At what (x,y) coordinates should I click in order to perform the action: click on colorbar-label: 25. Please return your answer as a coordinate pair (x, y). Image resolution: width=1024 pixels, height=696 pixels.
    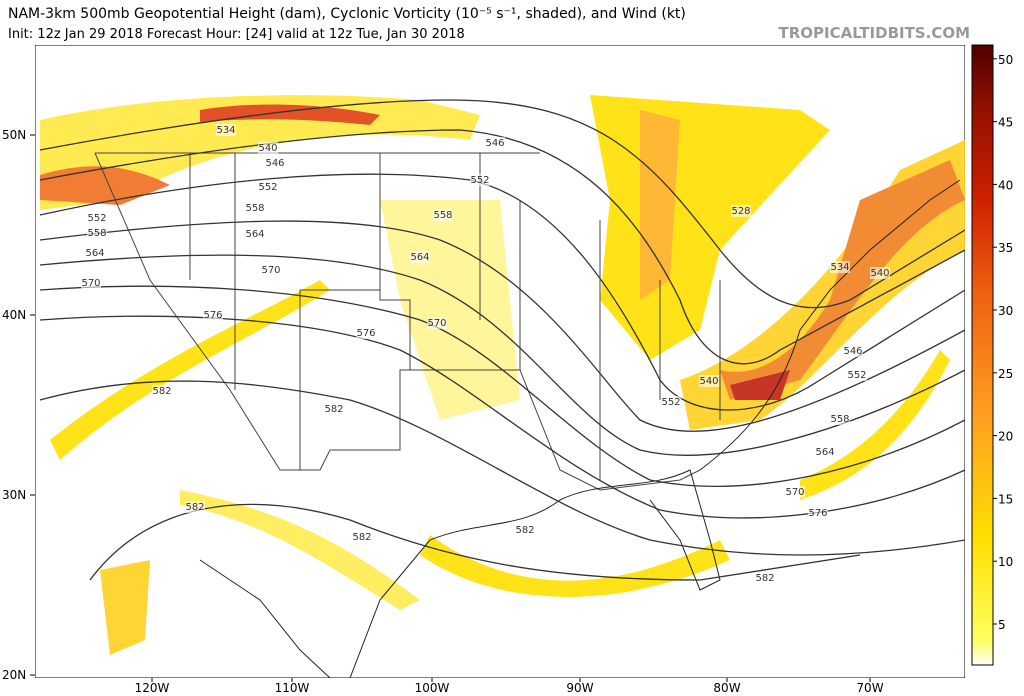
    Looking at the image, I should click on (1005, 374).